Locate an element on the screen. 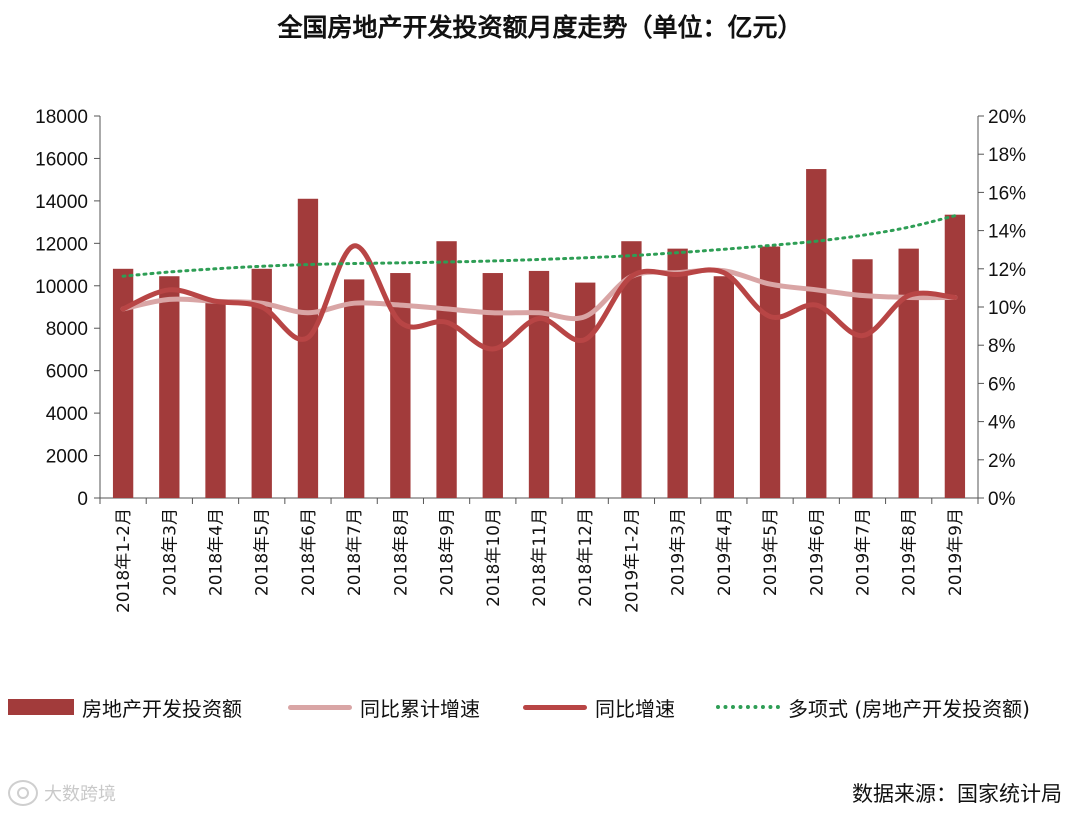 The image size is (1080, 818). watermark-logo-icon is located at coordinates (23, 793).